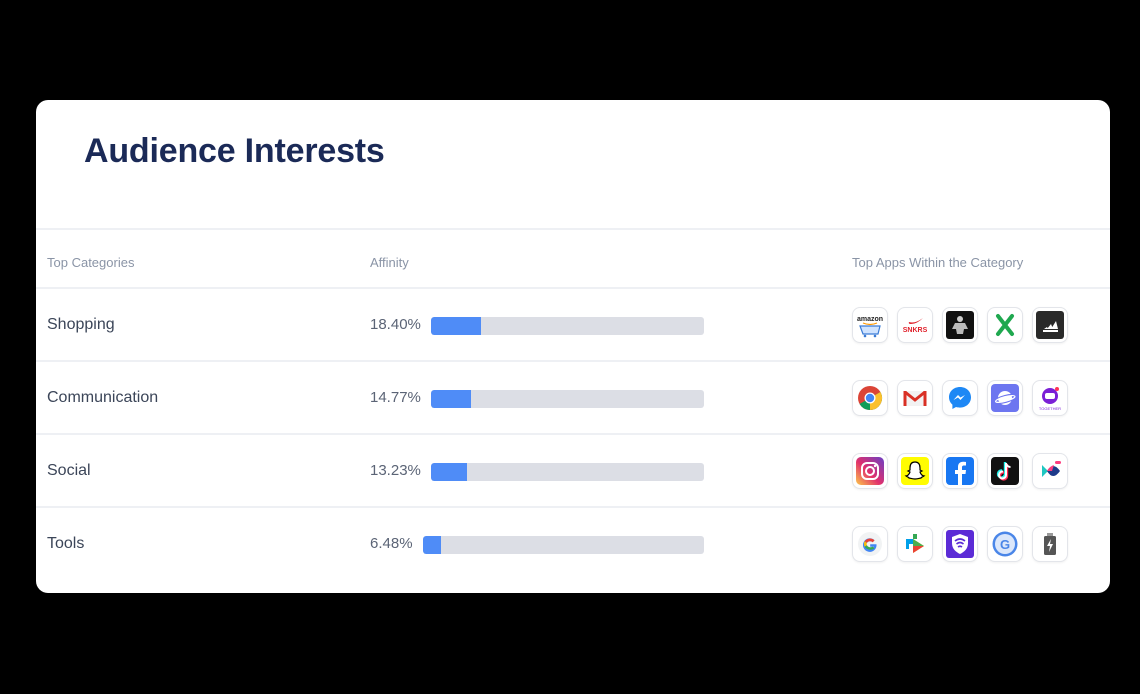 Image resolution: width=1140 pixels, height=694 pixels. I want to click on messenger-icon, so click(960, 398).